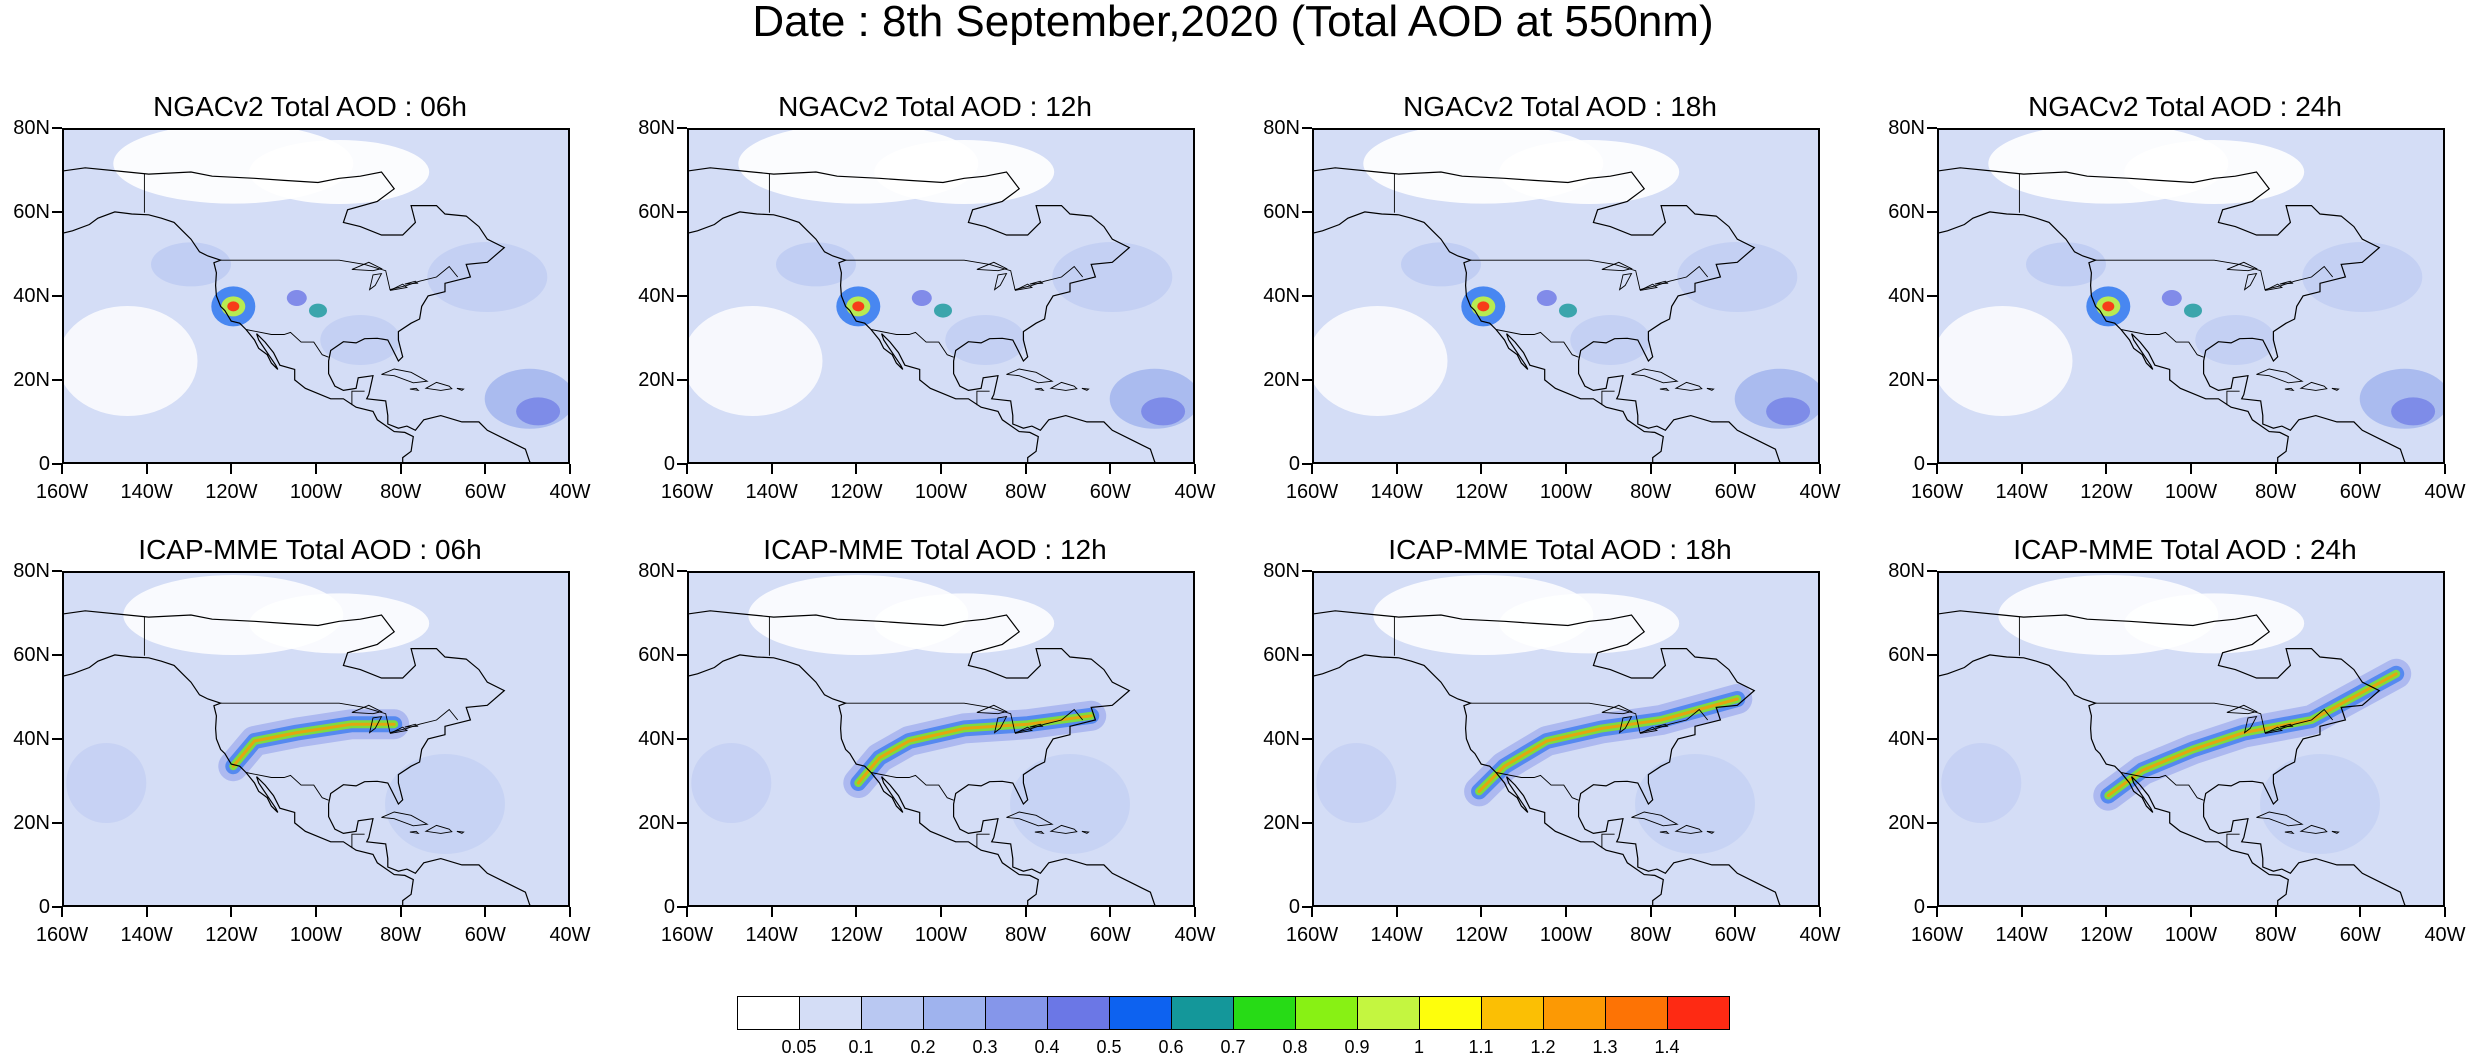 The width and height of the screenshot is (2466, 1057). Describe the element at coordinates (985, 1047) in the screenshot. I see `colorbar-tick-label: 0.3` at that location.